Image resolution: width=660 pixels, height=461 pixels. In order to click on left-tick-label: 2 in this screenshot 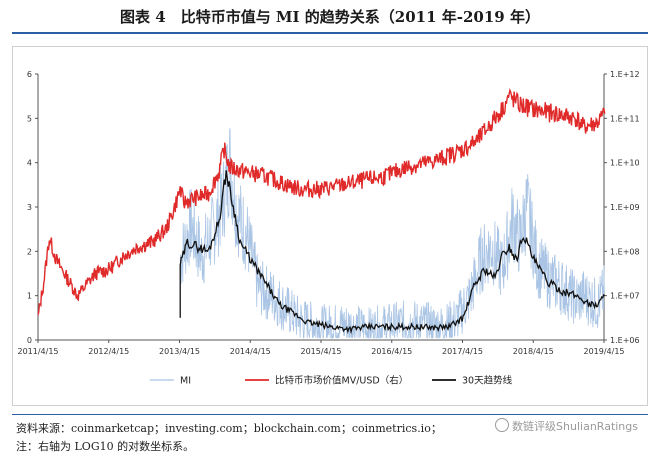, I will do `click(29, 251)`.